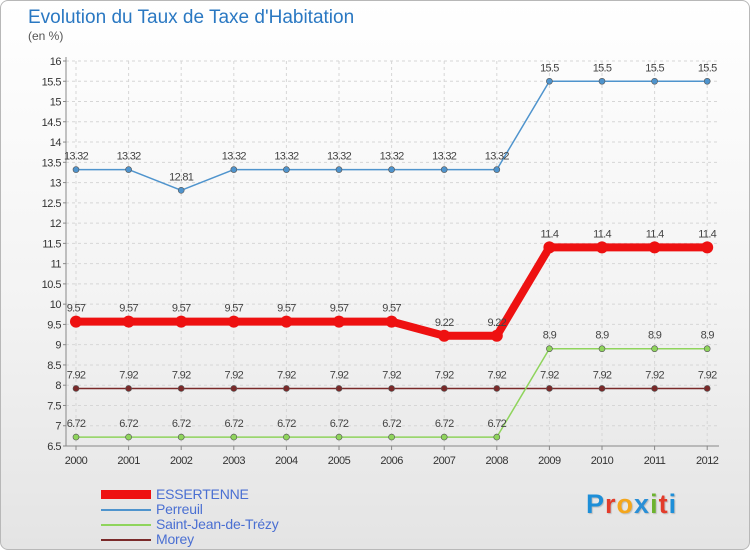 This screenshot has height=550, width=750. Describe the element at coordinates (339, 461) in the screenshot. I see `x-tick-label-5: 2005` at that location.